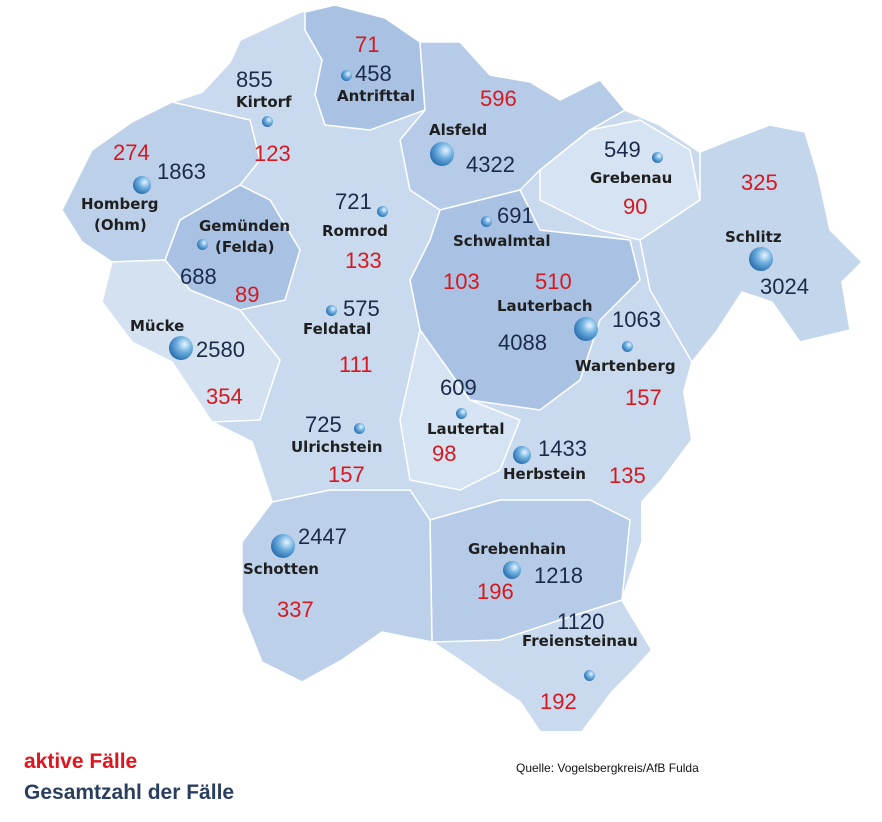  What do you see at coordinates (753, 237) in the screenshot?
I see `municipality-name-schlitz: Schlitz` at bounding box center [753, 237].